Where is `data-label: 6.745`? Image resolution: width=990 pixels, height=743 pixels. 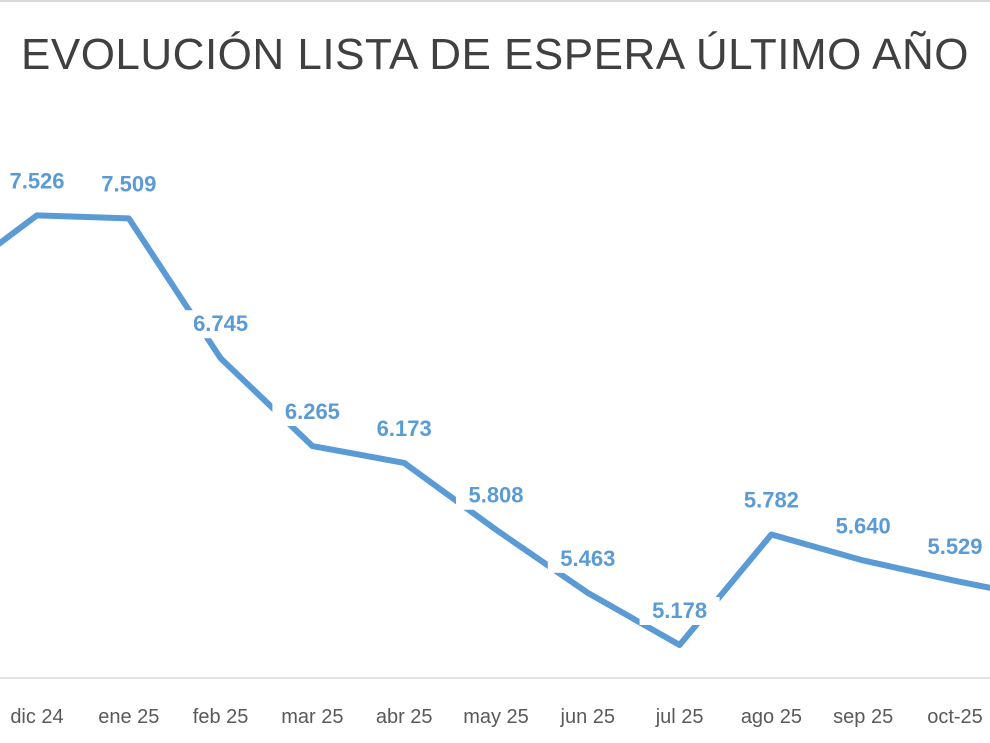
data-label: 6.745 is located at coordinates (220, 323).